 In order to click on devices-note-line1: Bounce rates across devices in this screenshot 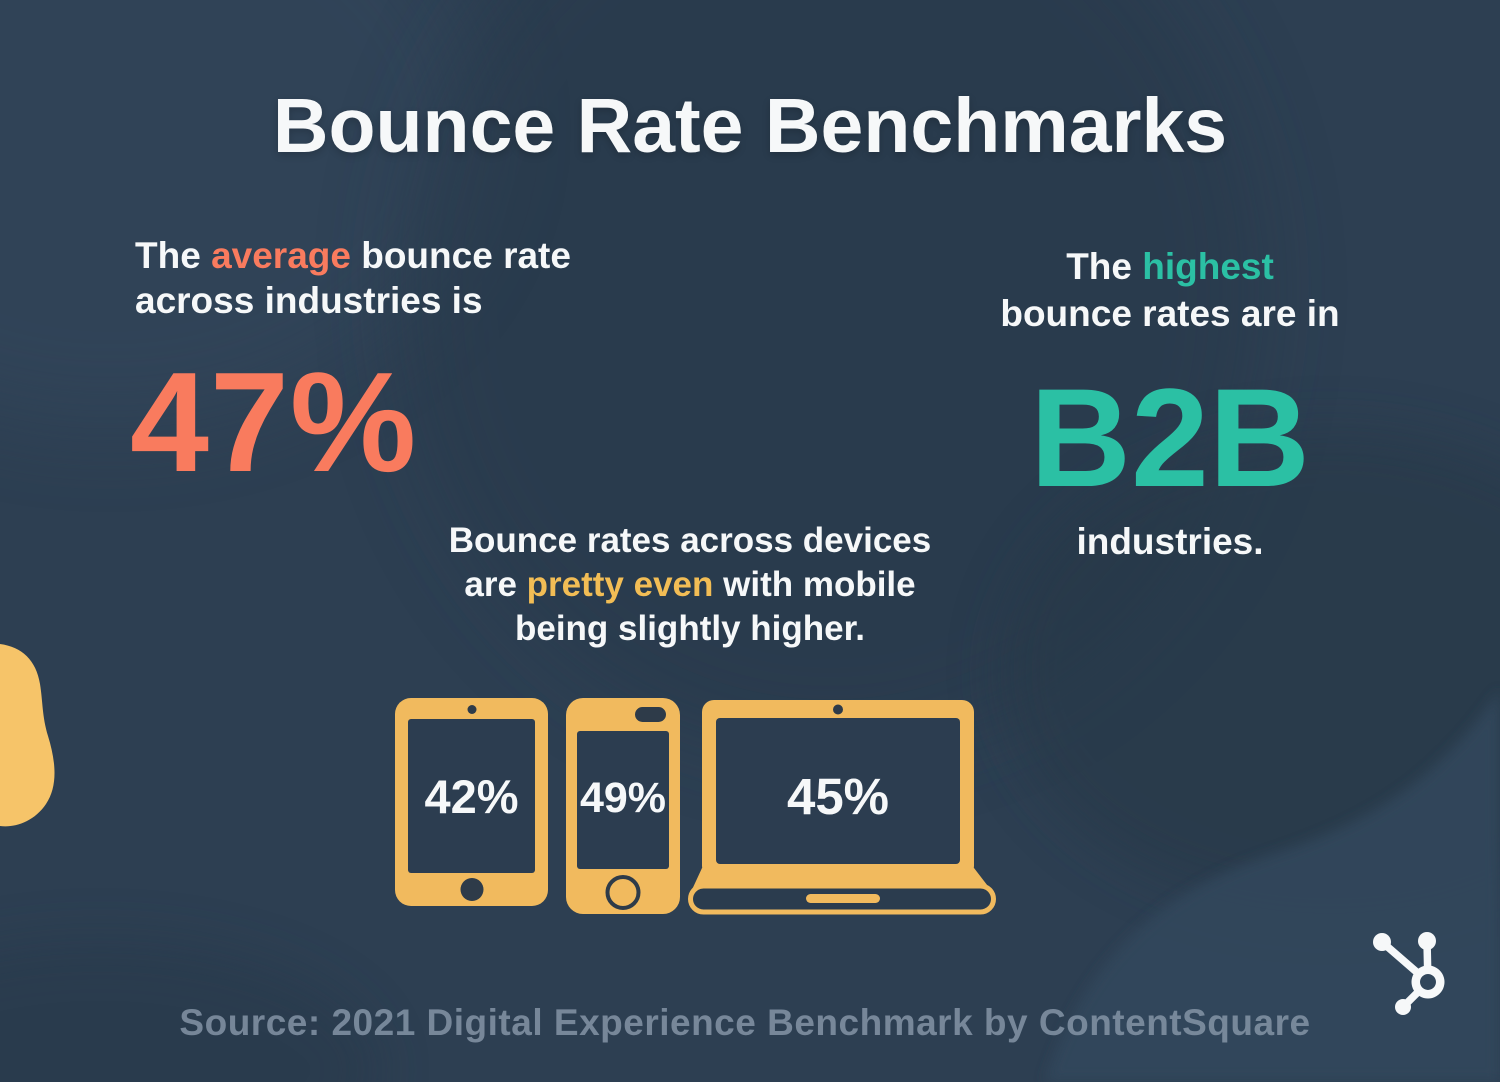, I will do `click(690, 540)`.